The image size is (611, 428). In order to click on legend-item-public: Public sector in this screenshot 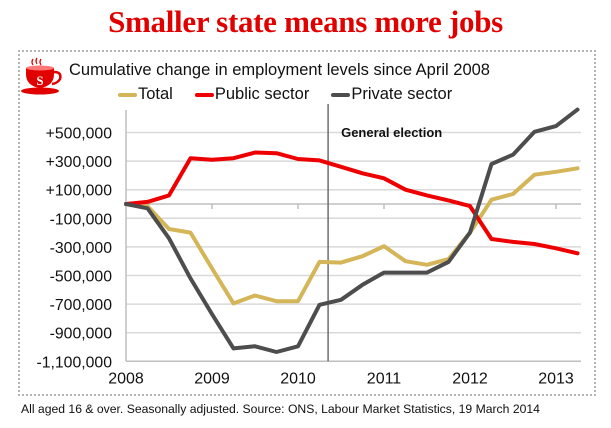, I will do `click(252, 94)`.